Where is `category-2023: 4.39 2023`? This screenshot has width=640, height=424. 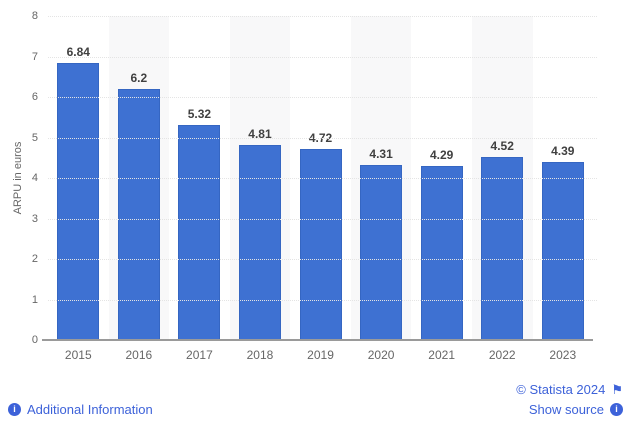
category-2023: 4.39 2023 is located at coordinates (563, 189).